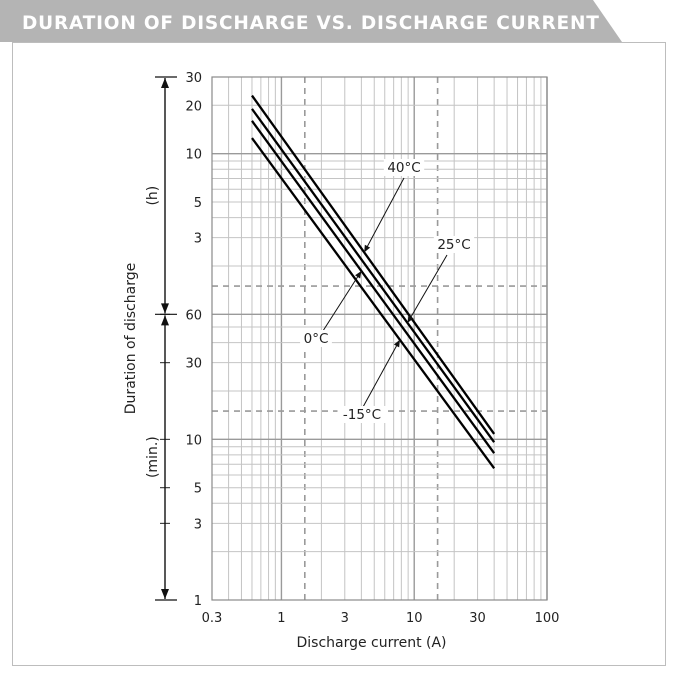  What do you see at coordinates (198, 239) in the screenshot?
I see `y-tick-label-h: 3` at bounding box center [198, 239].